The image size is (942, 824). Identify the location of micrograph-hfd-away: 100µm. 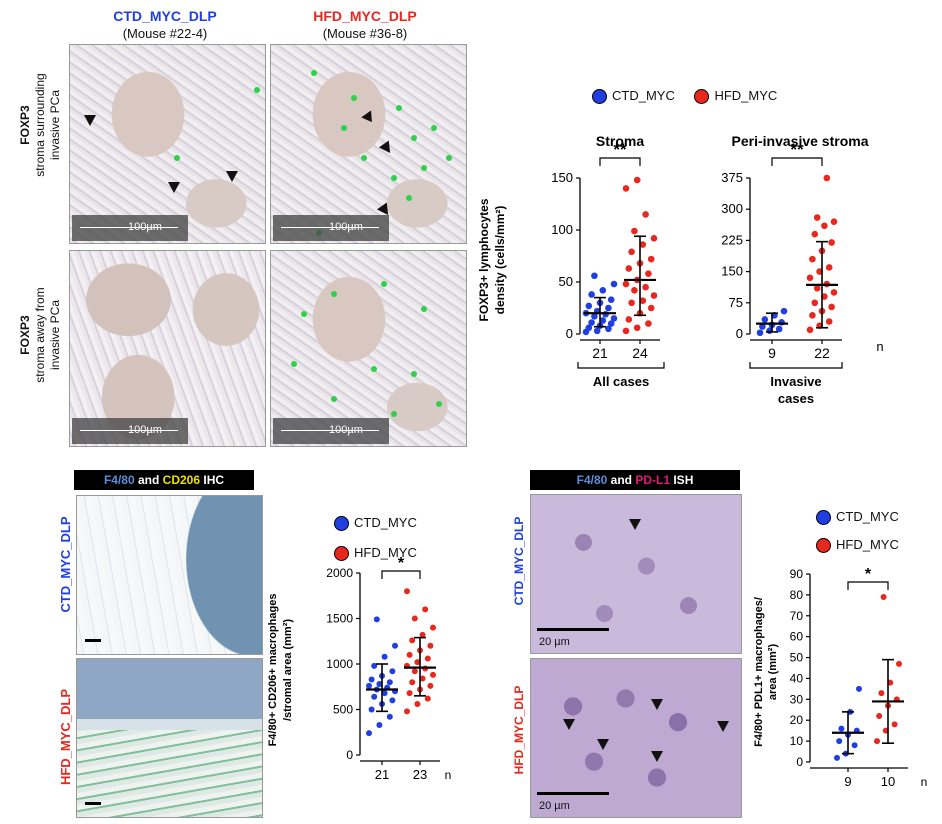
(368, 348).